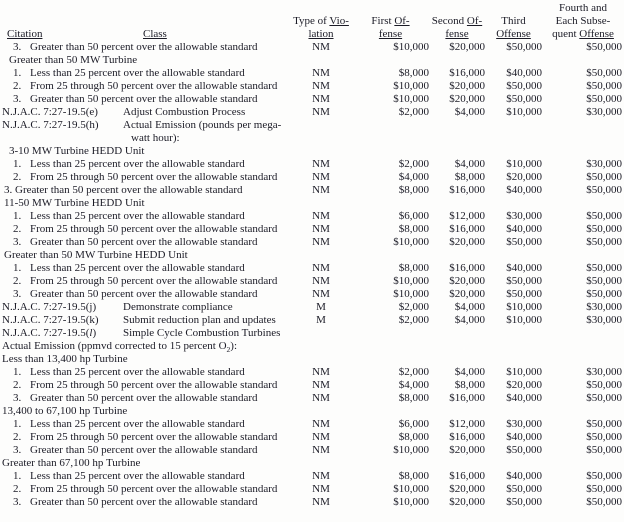 The height and width of the screenshot is (522, 624). What do you see at coordinates (469, 164) in the screenshot?
I see `second-offense-cell: $4,000` at bounding box center [469, 164].